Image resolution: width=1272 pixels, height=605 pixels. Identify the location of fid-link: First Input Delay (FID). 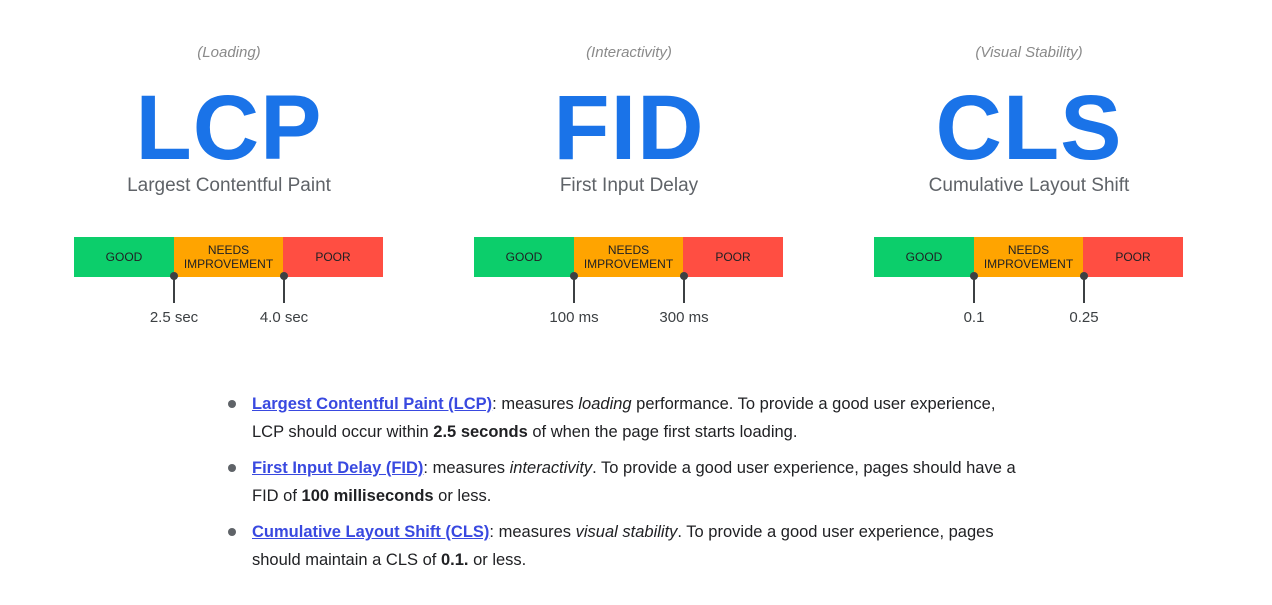
(338, 468).